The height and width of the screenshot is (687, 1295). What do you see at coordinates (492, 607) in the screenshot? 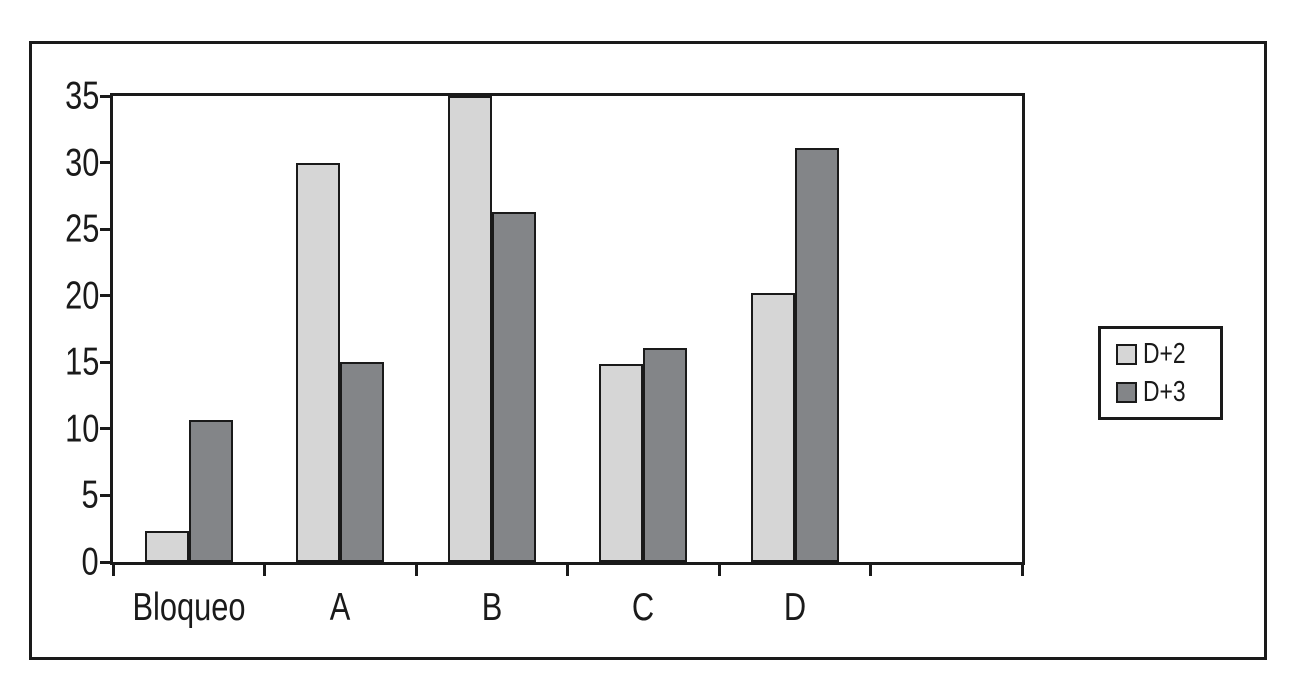
I see `x-axis-category-label: B` at bounding box center [492, 607].